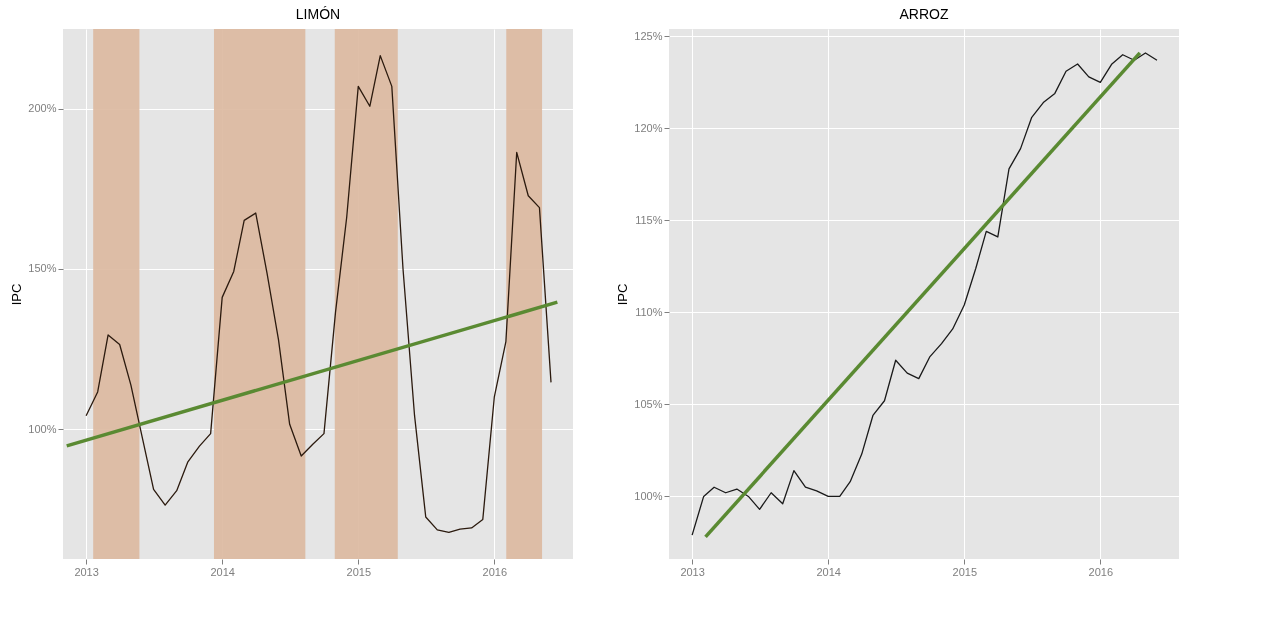 The height and width of the screenshot is (624, 1282). What do you see at coordinates (924, 14) in the screenshot?
I see `chart-title: ARROZ` at bounding box center [924, 14].